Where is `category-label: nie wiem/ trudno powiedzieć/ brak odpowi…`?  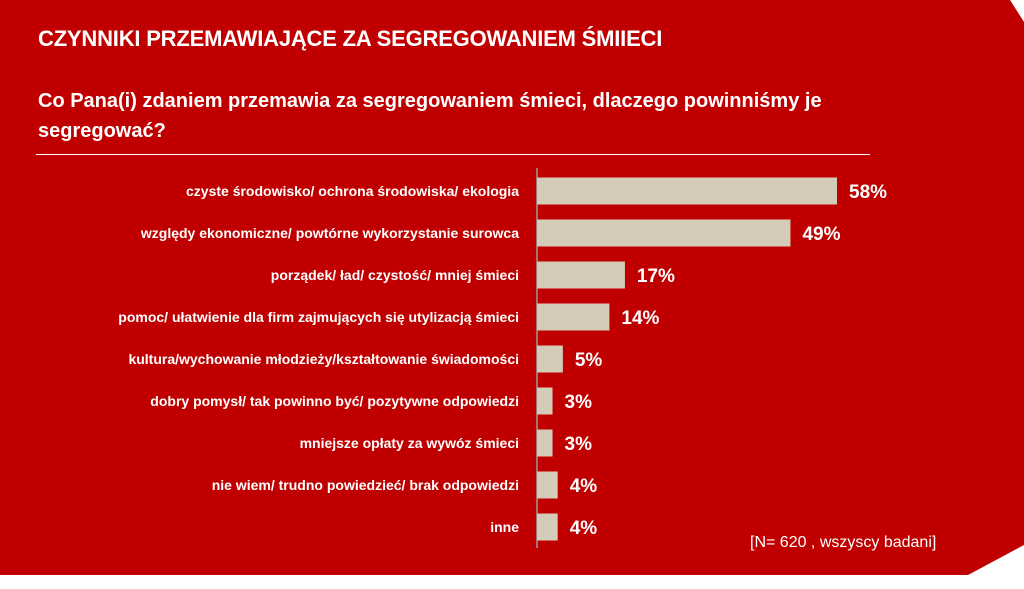 category-label: nie wiem/ trudno powiedzieć/ brak odpowi… is located at coordinates (365, 485).